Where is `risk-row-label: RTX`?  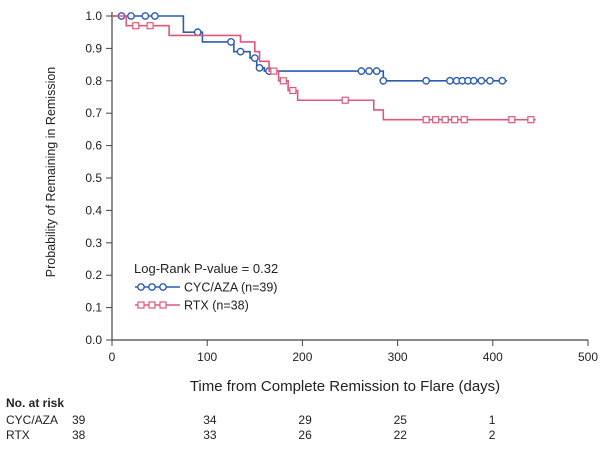
risk-row-label: RTX is located at coordinates (18, 435).